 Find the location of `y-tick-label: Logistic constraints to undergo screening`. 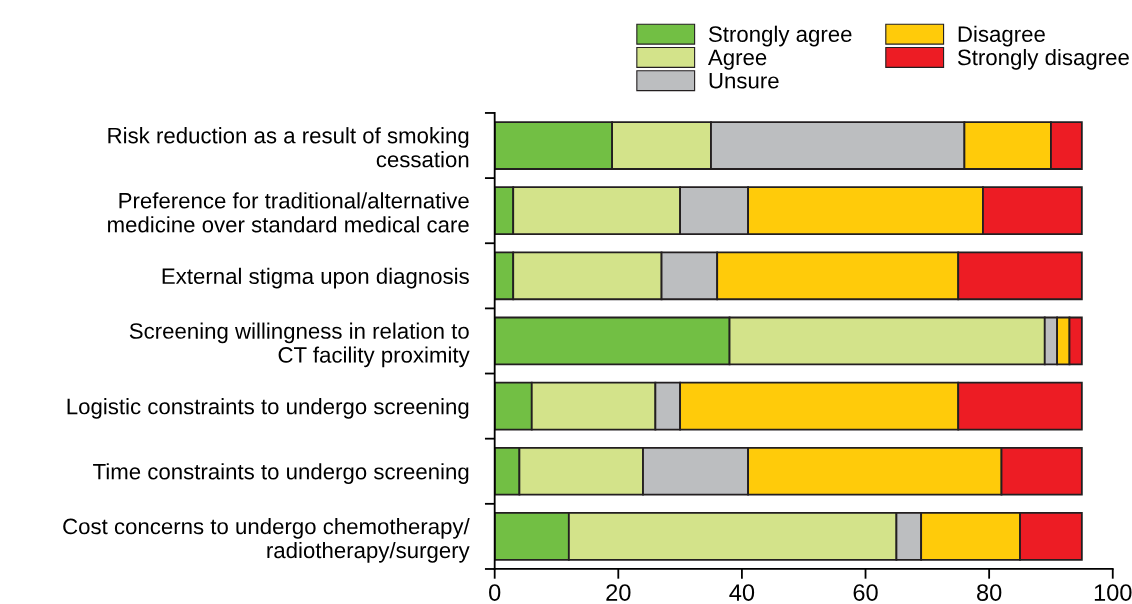

y-tick-label: Logistic constraints to undergo screening is located at coordinates (268, 408).